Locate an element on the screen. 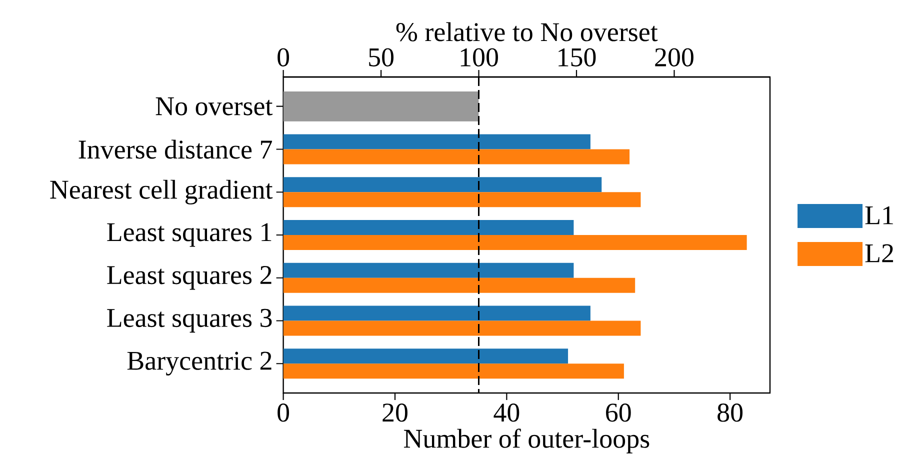  x-tick-label: 40 is located at coordinates (507, 413).